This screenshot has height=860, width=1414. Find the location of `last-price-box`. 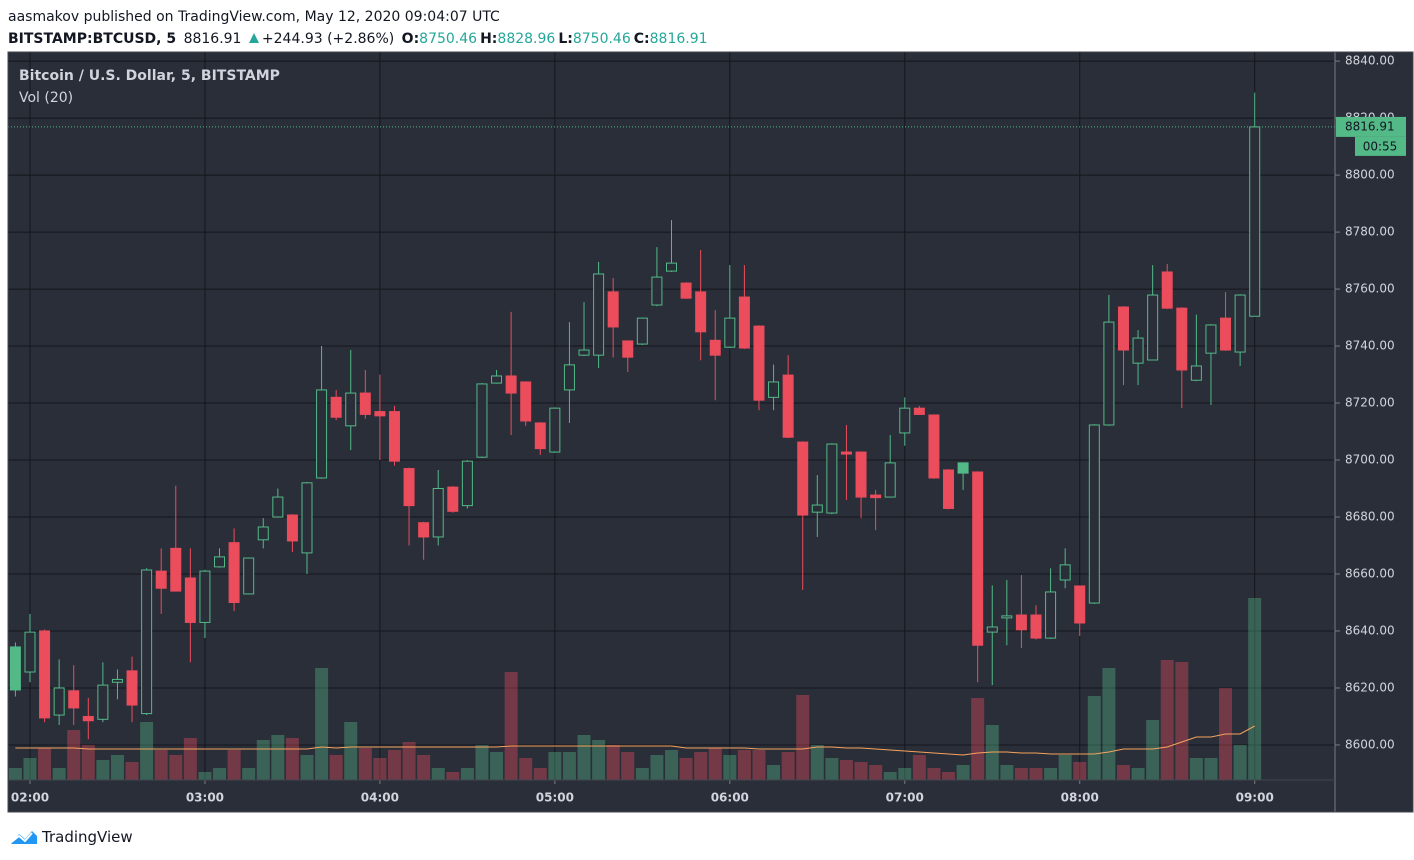

last-price-box is located at coordinates (1371, 126).